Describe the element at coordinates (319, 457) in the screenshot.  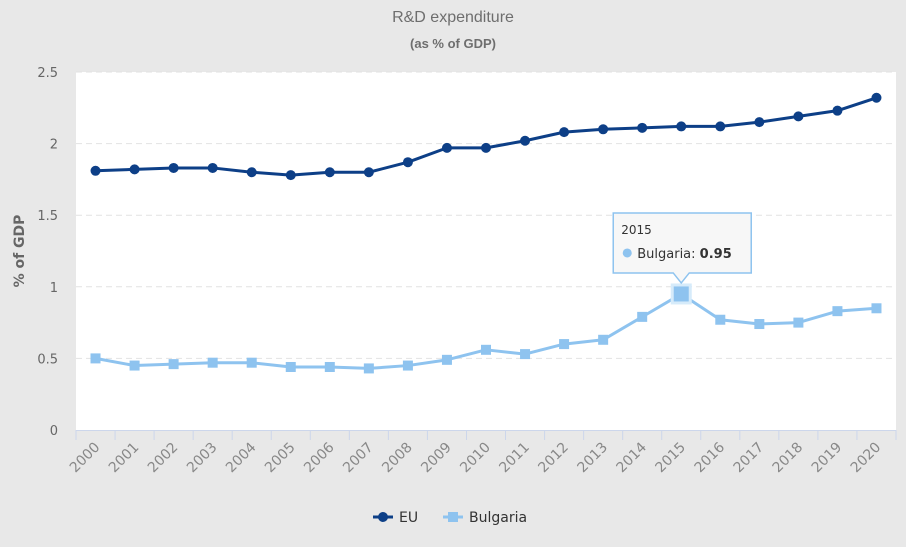
I see `x-tick-label: 2006` at that location.